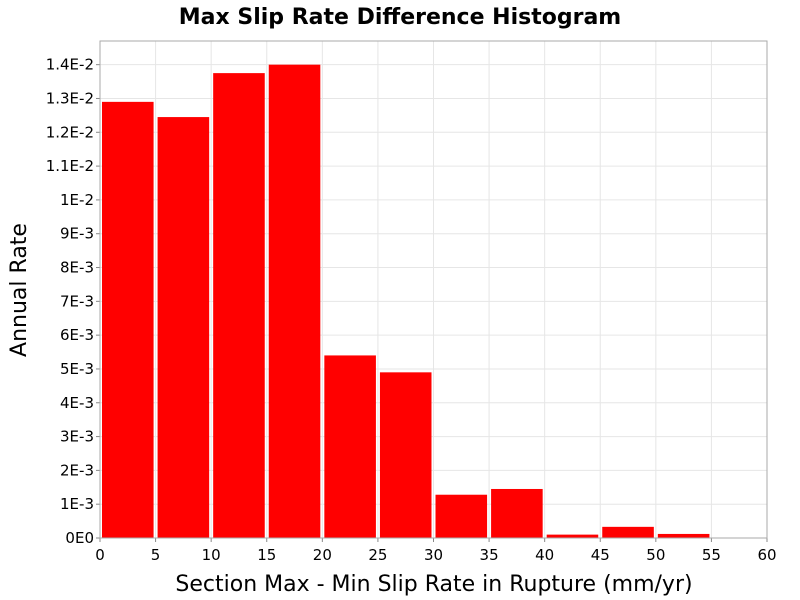  I want to click on y-tick-label: 1.3E-2, so click(70, 98).